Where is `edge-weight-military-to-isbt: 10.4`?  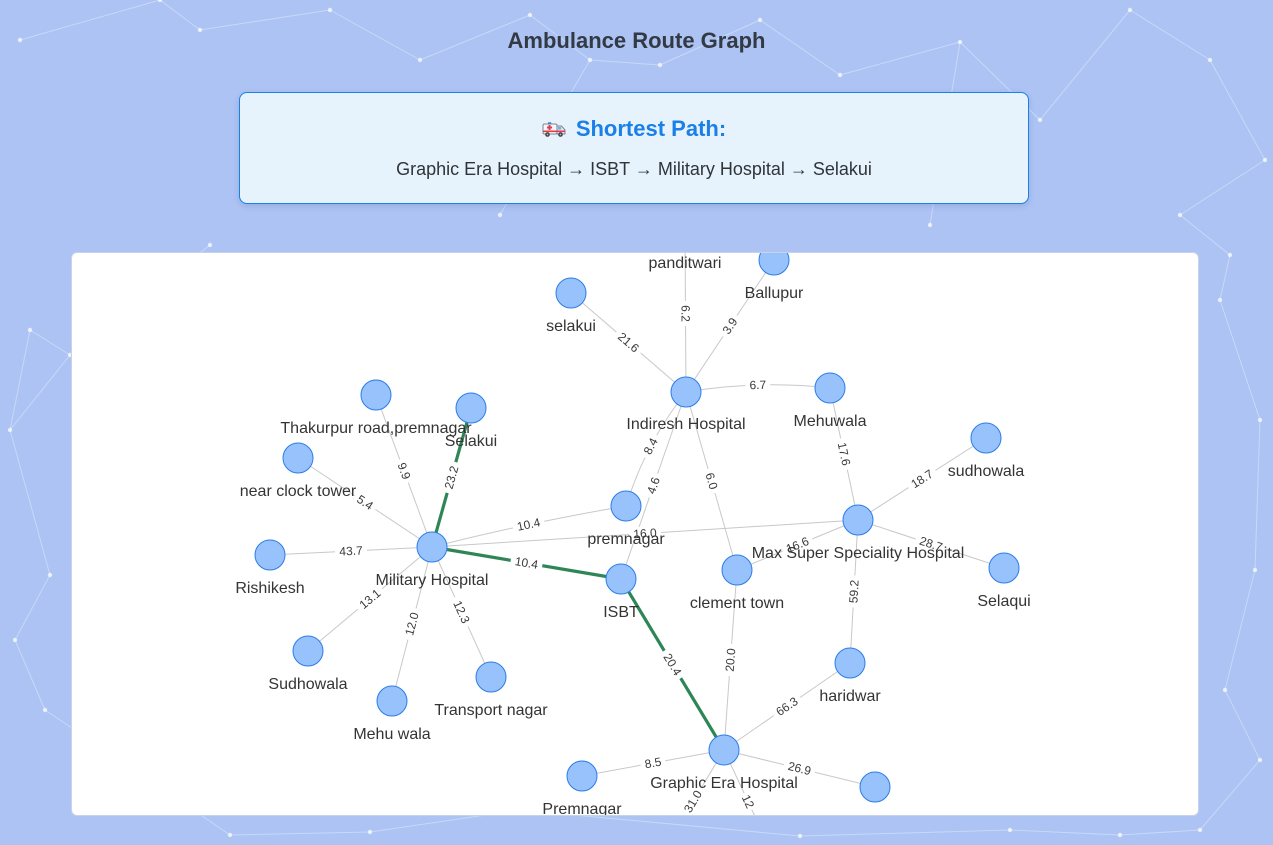 edge-weight-military-to-isbt: 10.4 is located at coordinates (526, 562).